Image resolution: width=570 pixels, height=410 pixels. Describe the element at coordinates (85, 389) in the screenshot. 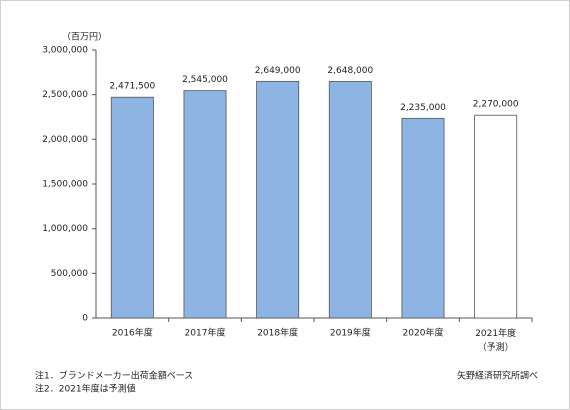

I see `note: 注2．2021年度は予測値` at that location.